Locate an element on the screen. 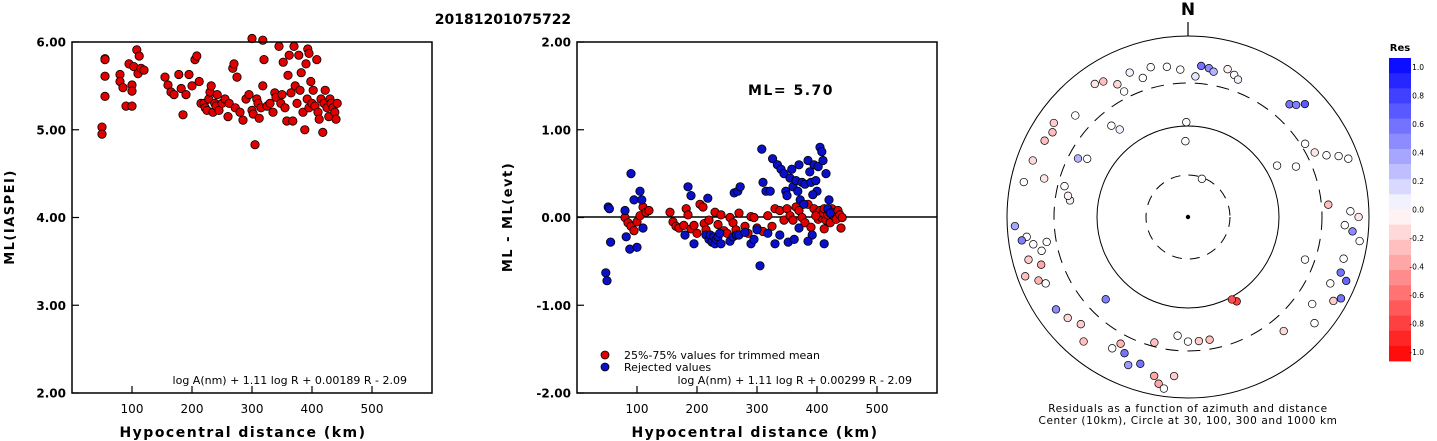  ml-x-axis-label: Hypocentral distance (km) is located at coordinates (242, 433).